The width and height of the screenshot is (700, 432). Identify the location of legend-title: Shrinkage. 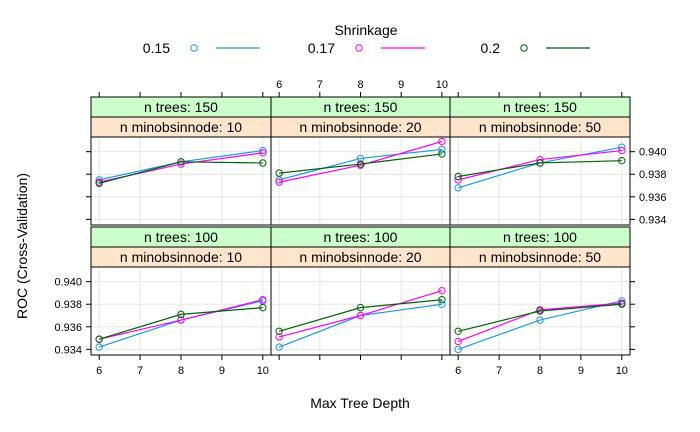
(365, 30).